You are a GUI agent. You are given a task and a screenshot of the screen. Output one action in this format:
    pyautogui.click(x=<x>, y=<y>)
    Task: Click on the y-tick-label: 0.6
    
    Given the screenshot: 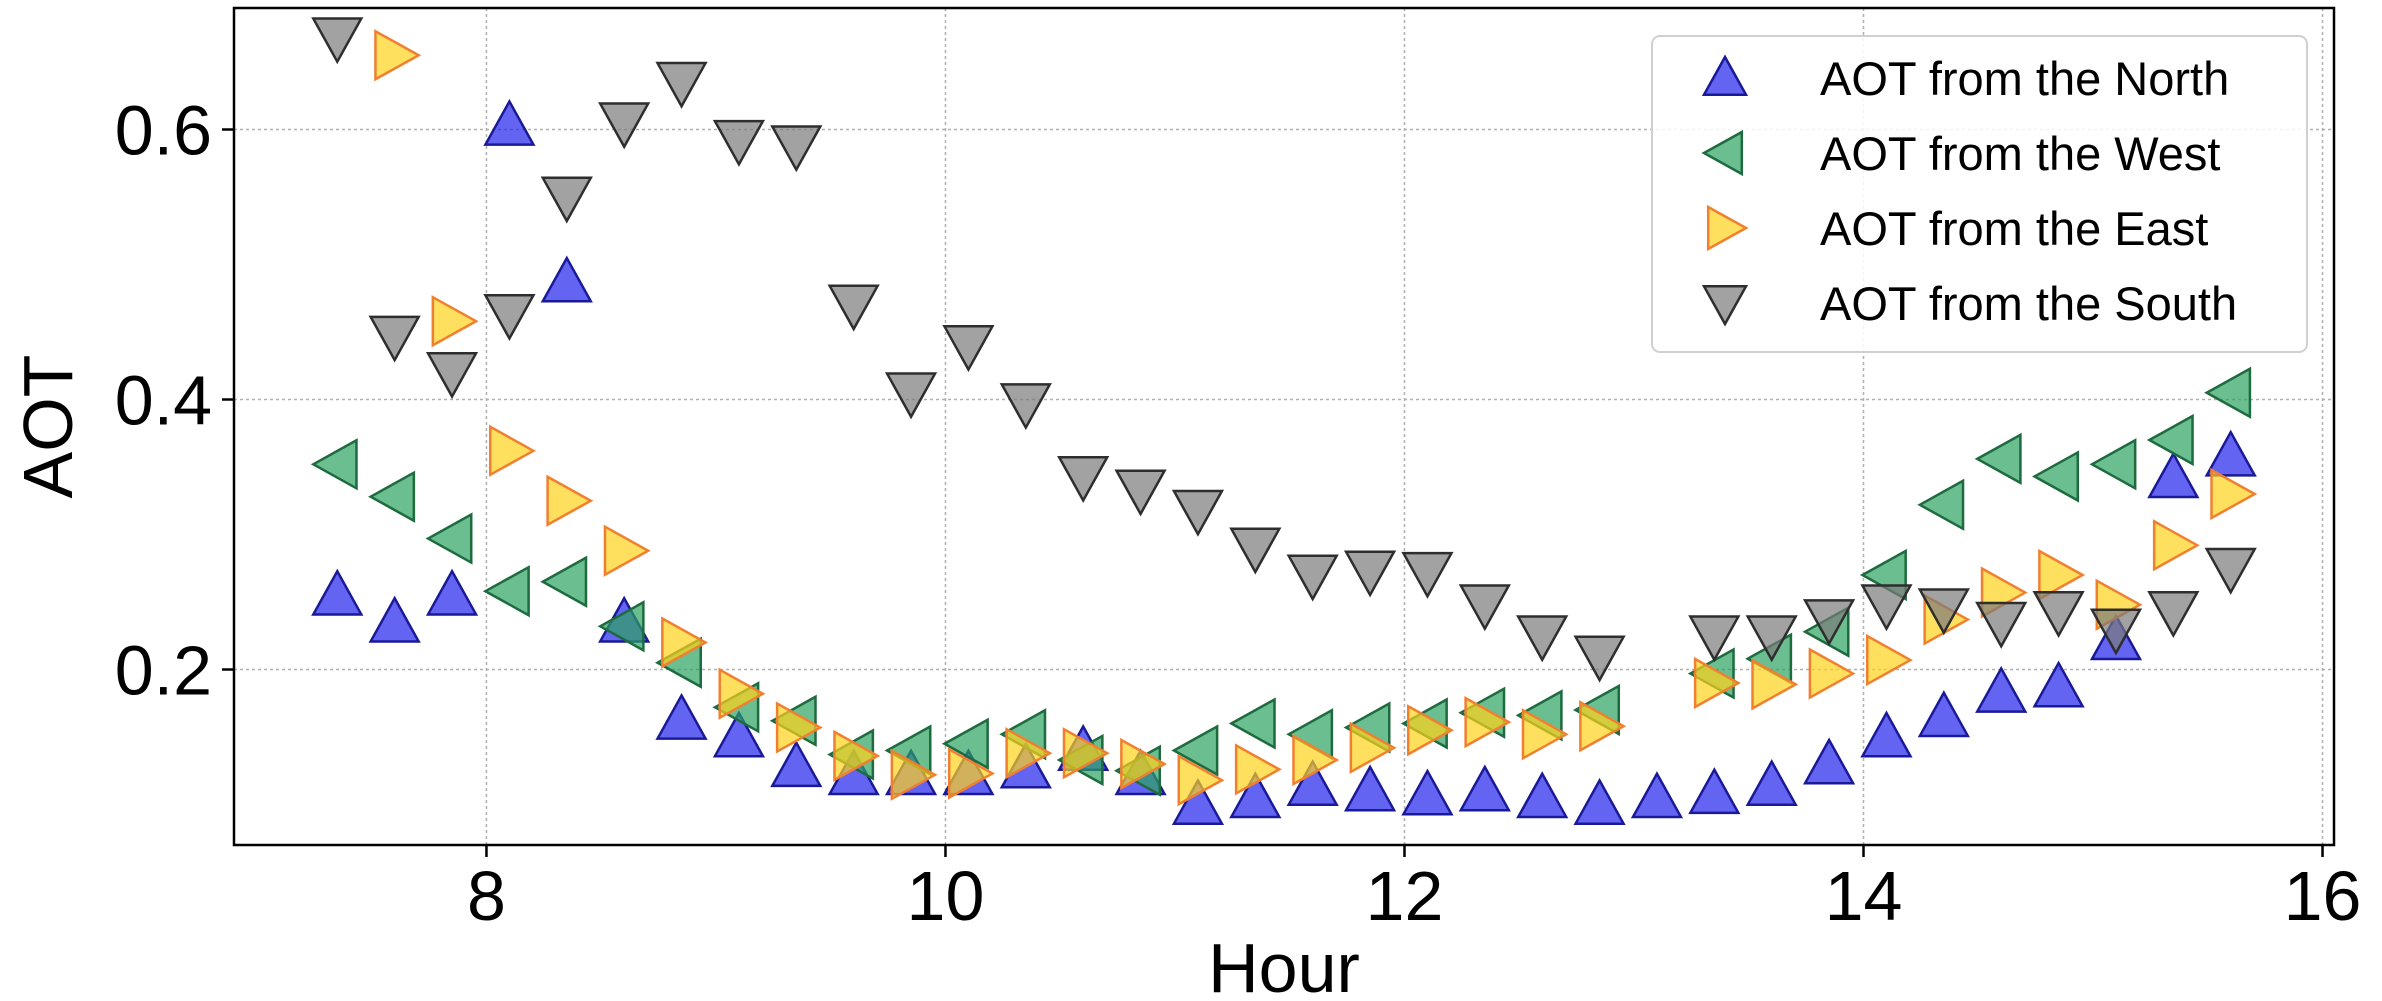 What is the action you would take?
    pyautogui.click(x=163, y=131)
    